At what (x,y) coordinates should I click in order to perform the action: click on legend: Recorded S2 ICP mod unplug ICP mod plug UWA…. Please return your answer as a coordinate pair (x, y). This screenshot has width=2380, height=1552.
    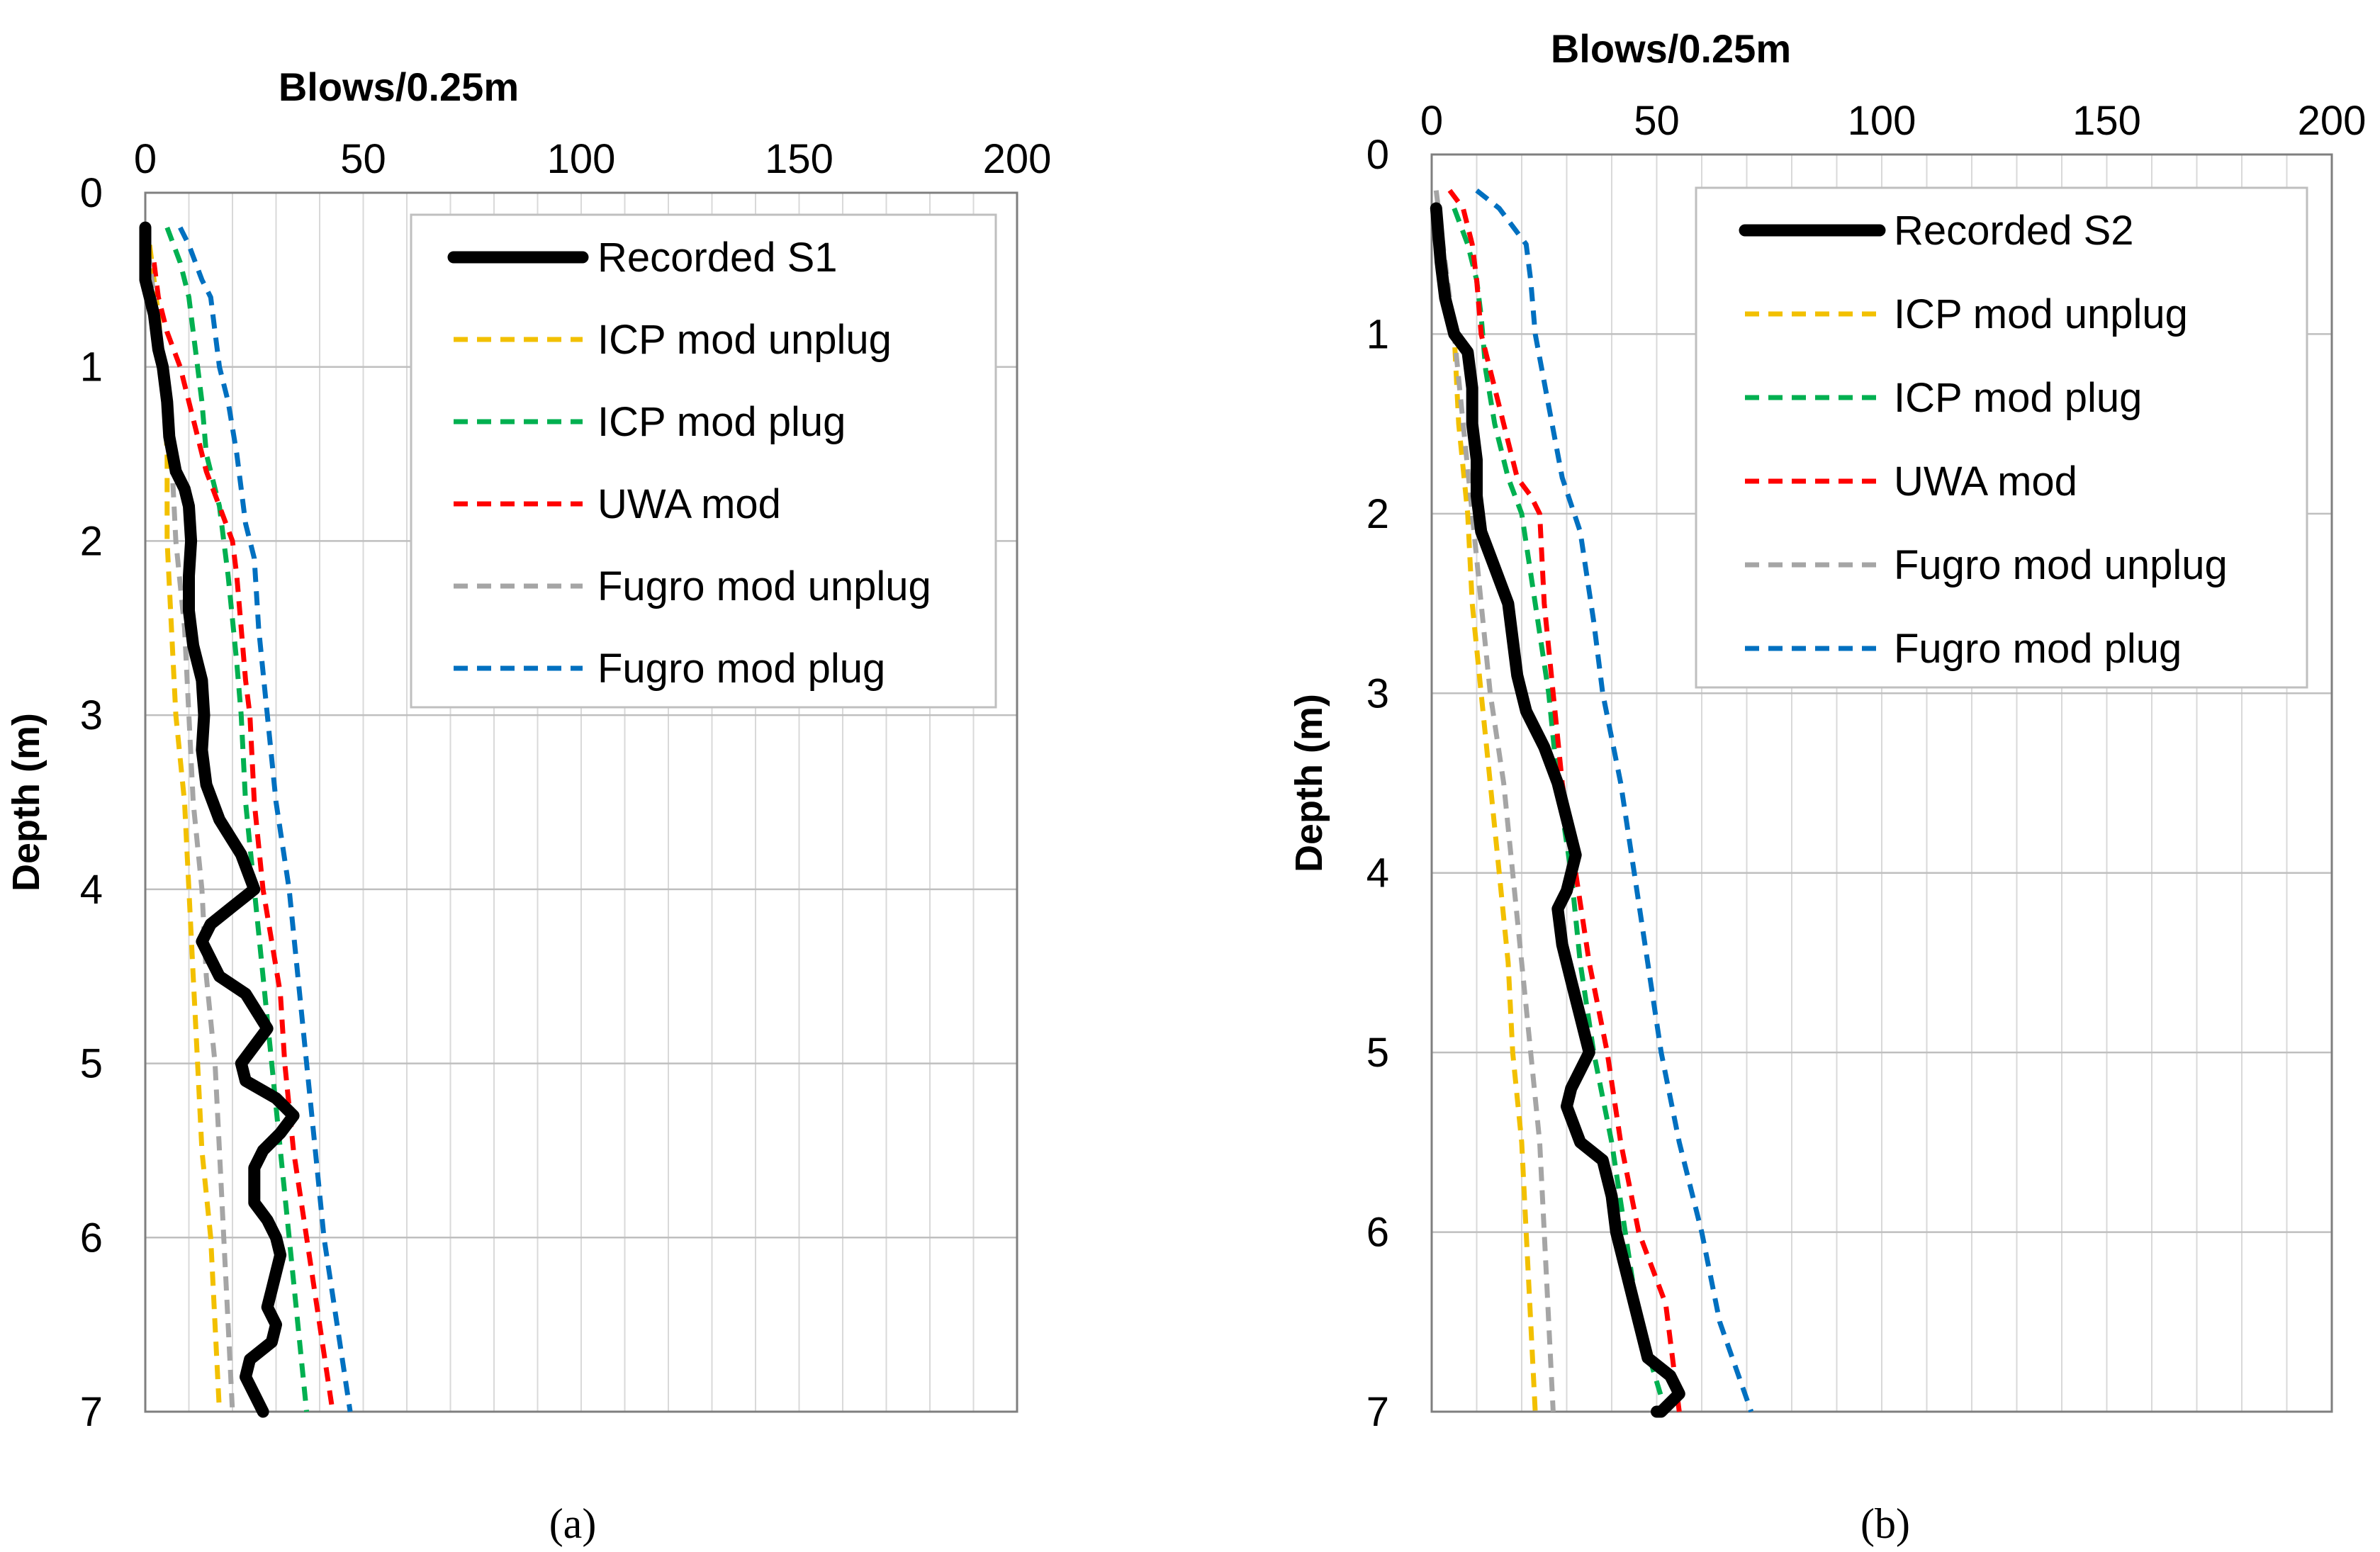
    Looking at the image, I should click on (2001, 438).